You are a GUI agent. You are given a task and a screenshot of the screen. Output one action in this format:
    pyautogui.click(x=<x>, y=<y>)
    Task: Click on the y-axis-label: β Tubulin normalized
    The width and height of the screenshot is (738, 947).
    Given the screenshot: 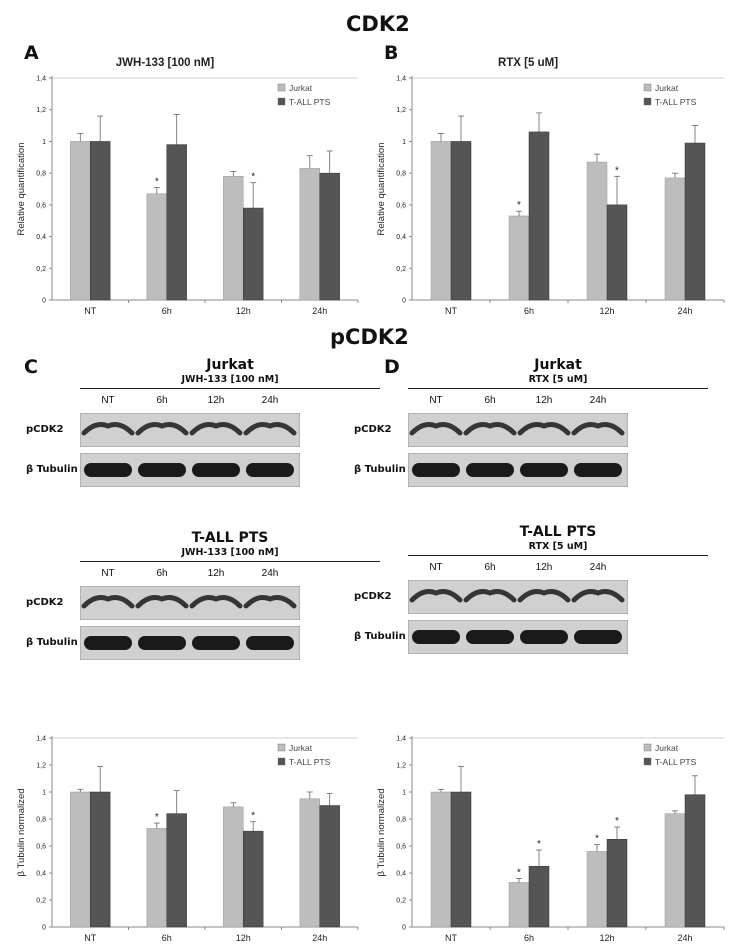 What is the action you would take?
    pyautogui.click(x=381, y=832)
    